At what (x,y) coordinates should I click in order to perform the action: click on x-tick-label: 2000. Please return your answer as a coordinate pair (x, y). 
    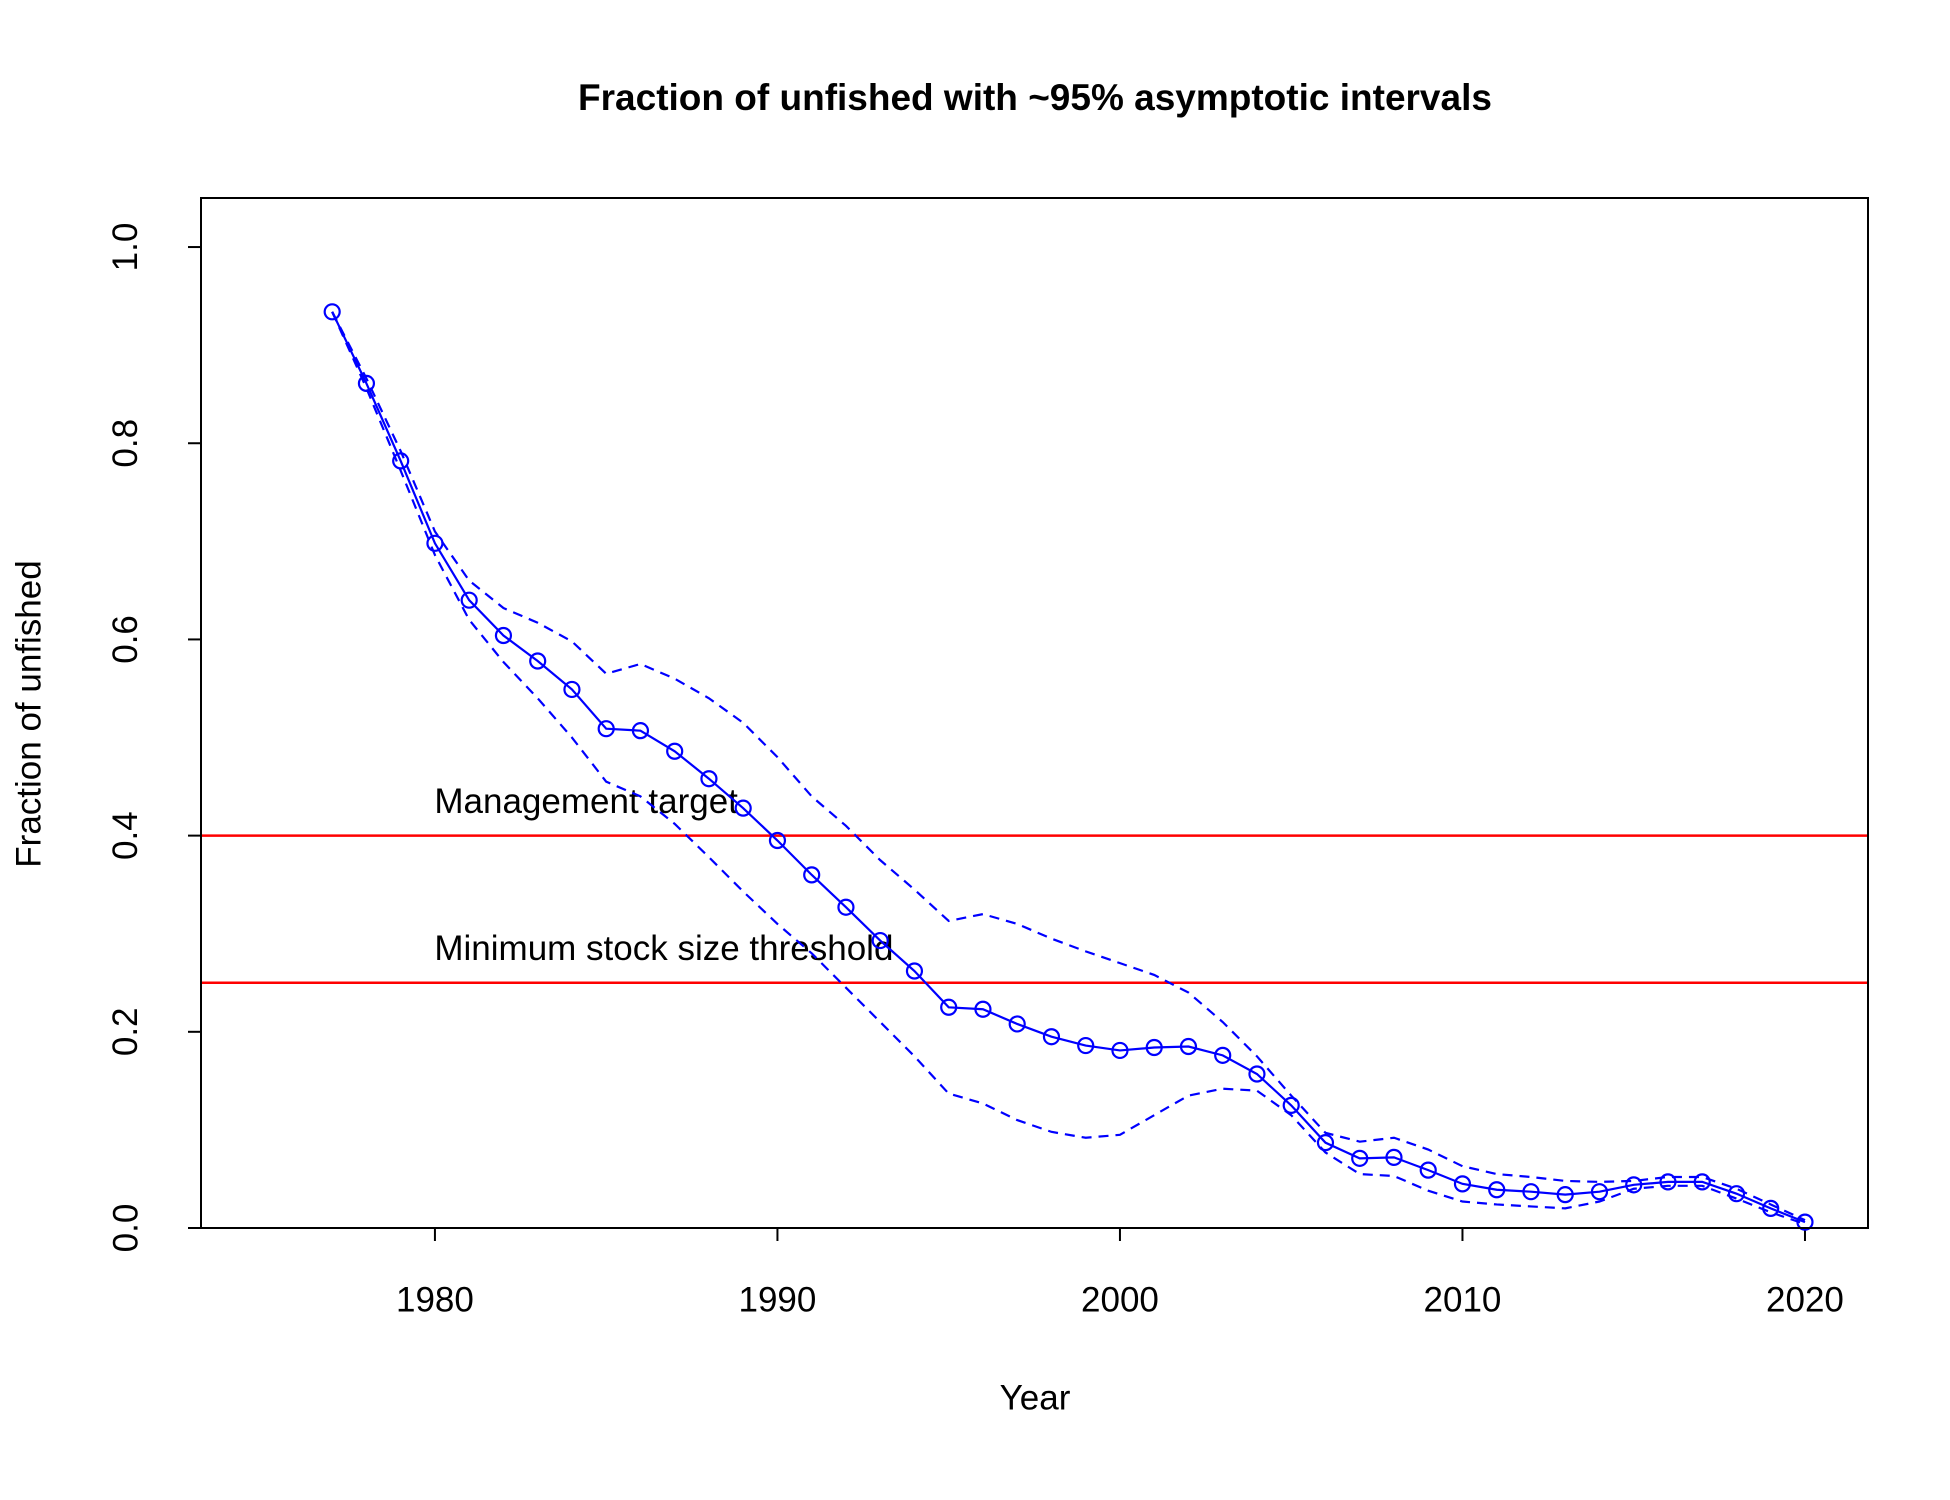
    Looking at the image, I should click on (1120, 1299).